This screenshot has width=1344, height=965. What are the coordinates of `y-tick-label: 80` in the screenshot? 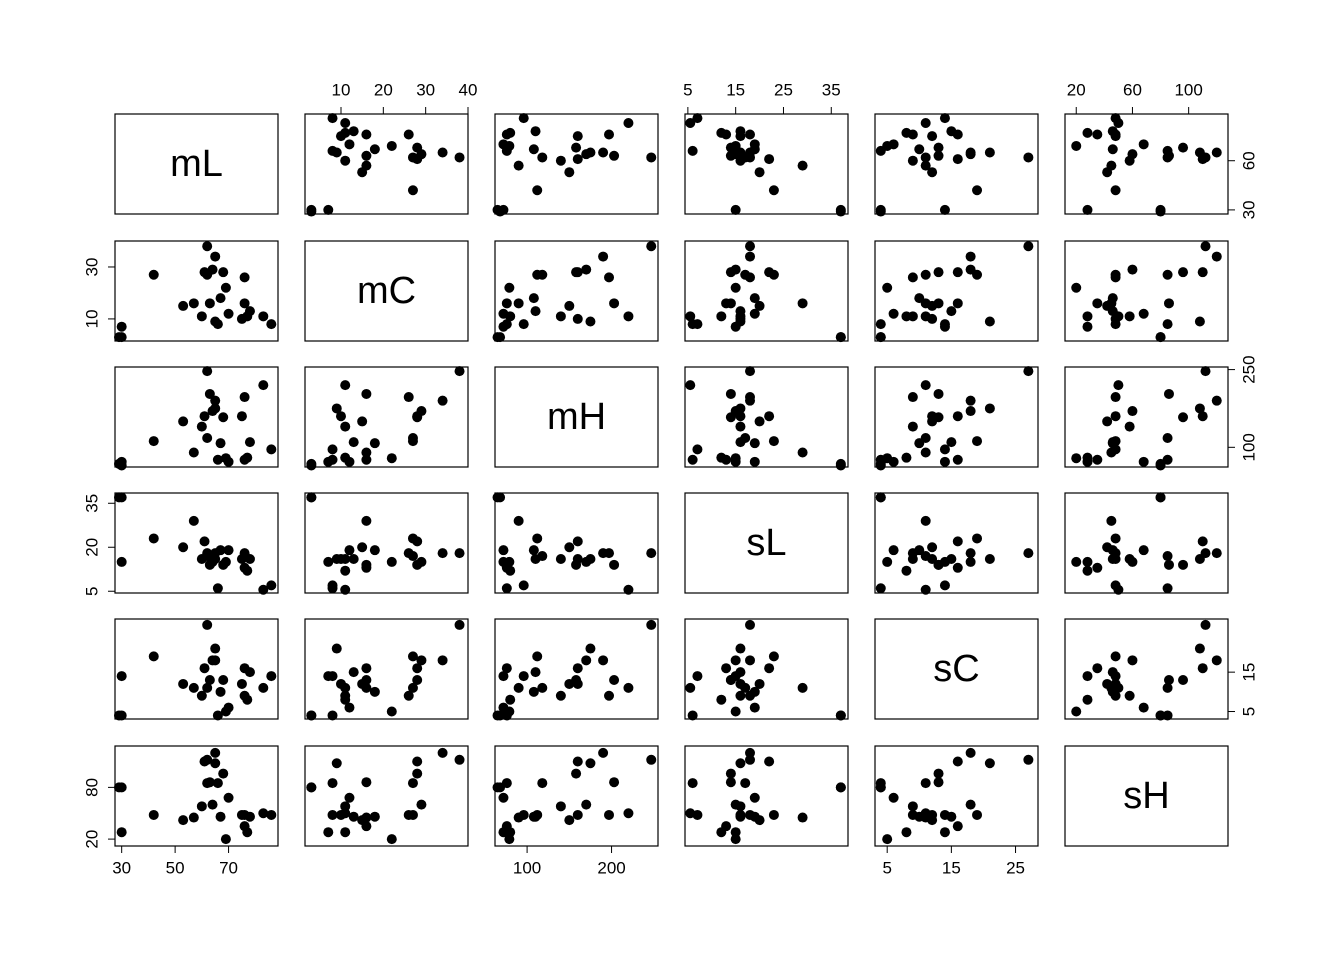 It's located at (91, 787).